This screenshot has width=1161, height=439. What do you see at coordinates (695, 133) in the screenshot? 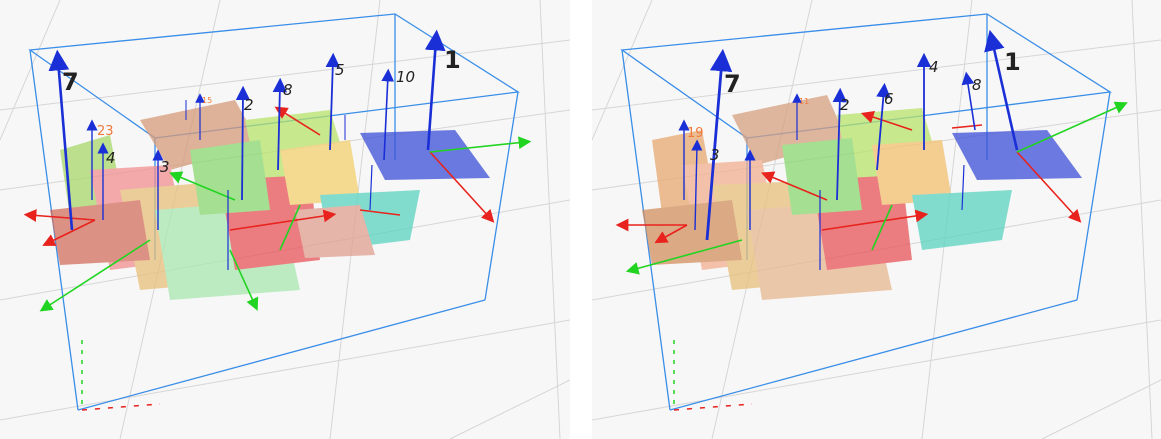
I see `label-19: 19` at bounding box center [695, 133].